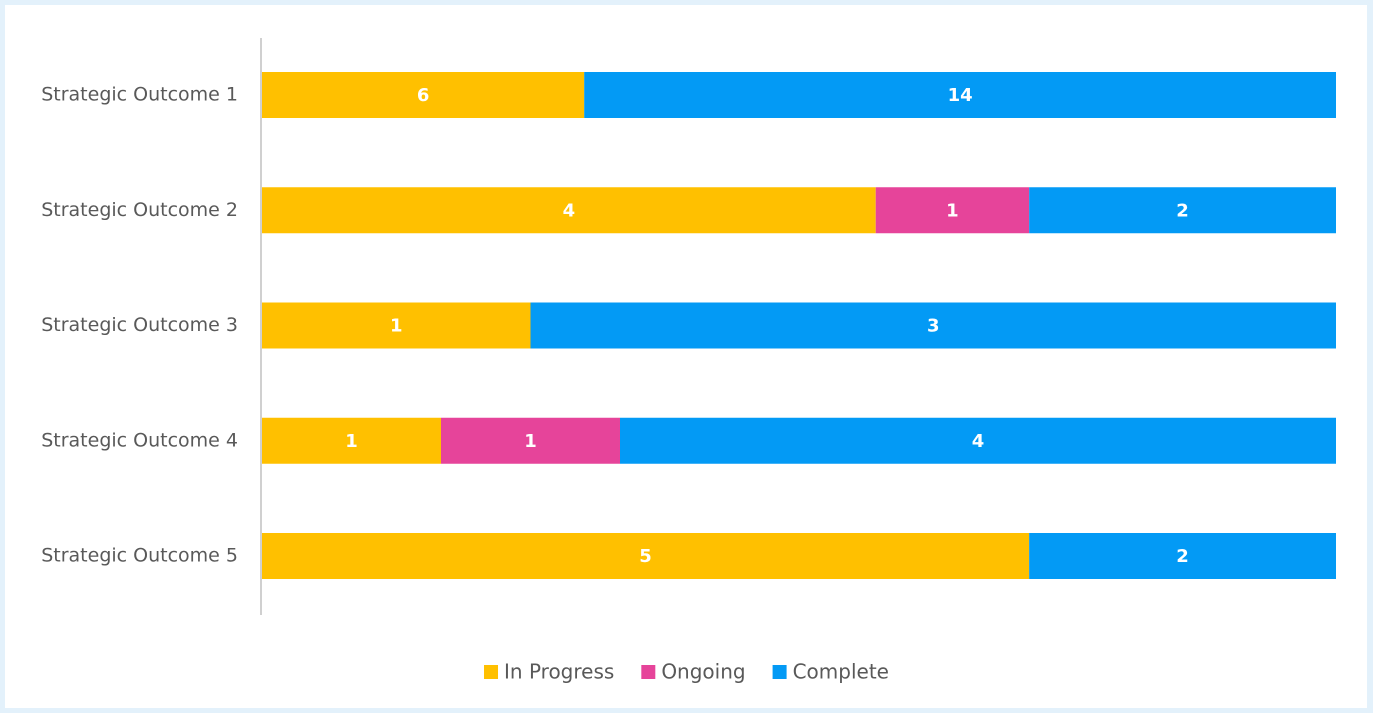 This screenshot has height=713, width=1373. I want to click on y-tick-label: Strategic Outcome 1, so click(139, 95).